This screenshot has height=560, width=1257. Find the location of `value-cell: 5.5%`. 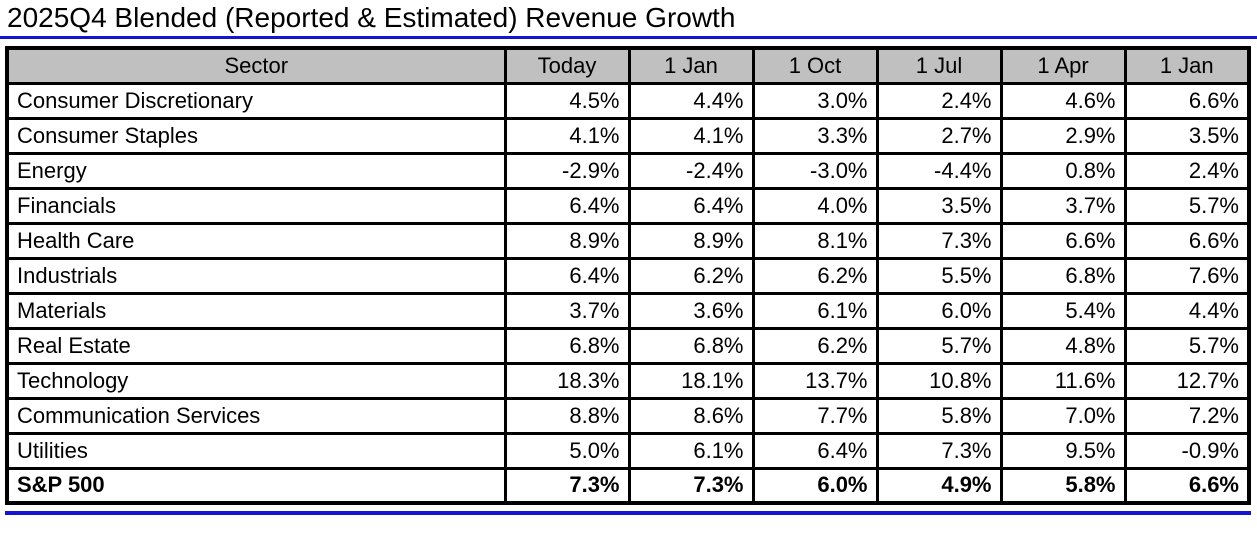

value-cell: 5.5% is located at coordinates (939, 275).